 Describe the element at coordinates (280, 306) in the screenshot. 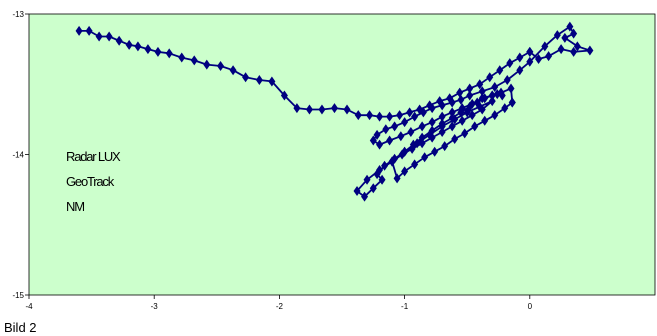

I see `x-tick-label: -2` at that location.